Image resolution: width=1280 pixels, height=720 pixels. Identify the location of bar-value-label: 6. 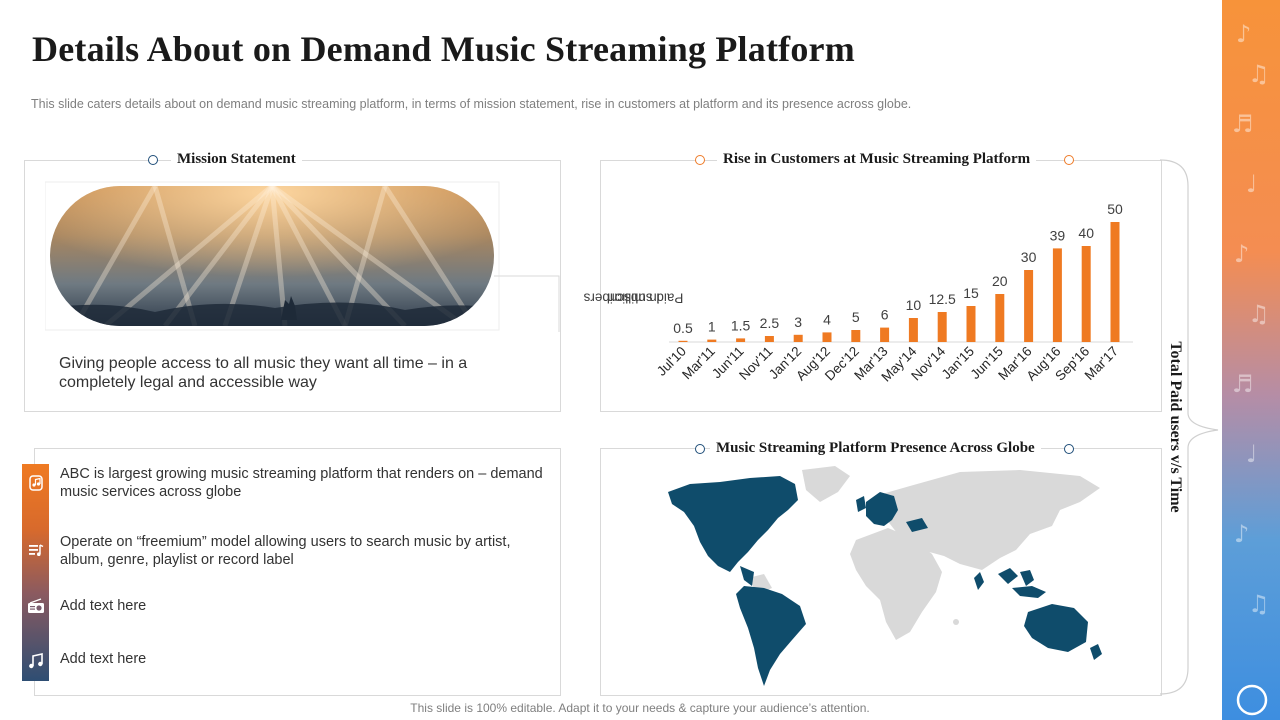
(885, 315).